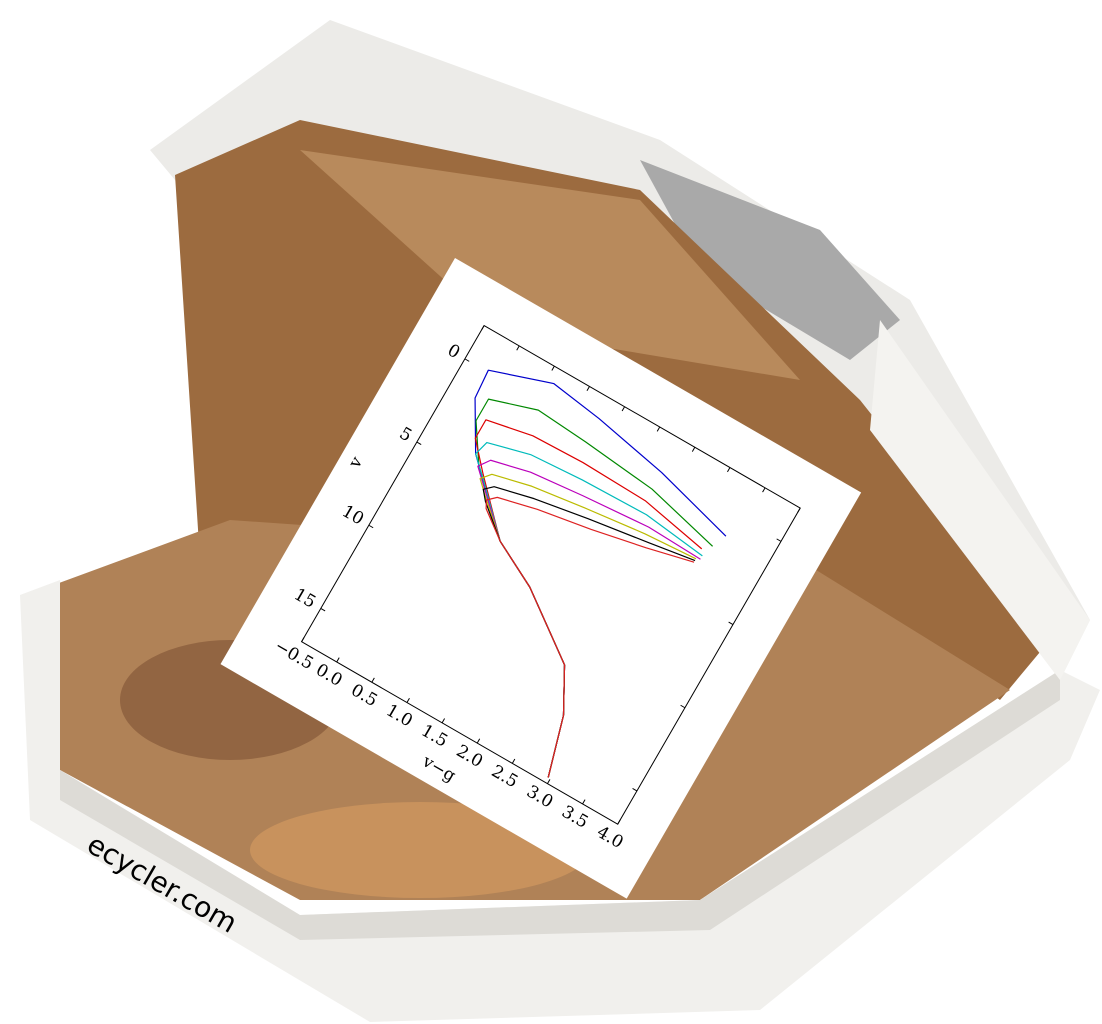  What do you see at coordinates (590, 637) in the screenshot?
I see `isochrone-line` at bounding box center [590, 637].